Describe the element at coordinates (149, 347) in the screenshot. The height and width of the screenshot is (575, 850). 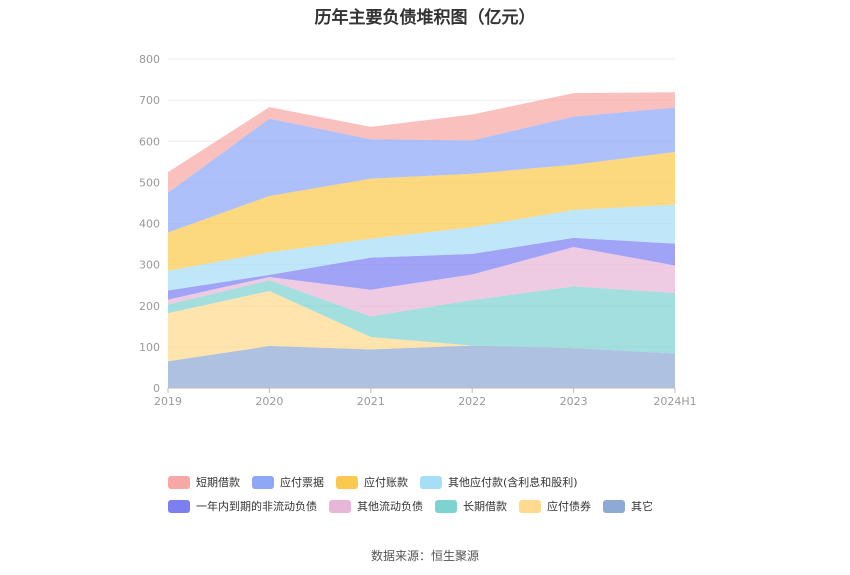
I see `y-tick-label: 100` at that location.